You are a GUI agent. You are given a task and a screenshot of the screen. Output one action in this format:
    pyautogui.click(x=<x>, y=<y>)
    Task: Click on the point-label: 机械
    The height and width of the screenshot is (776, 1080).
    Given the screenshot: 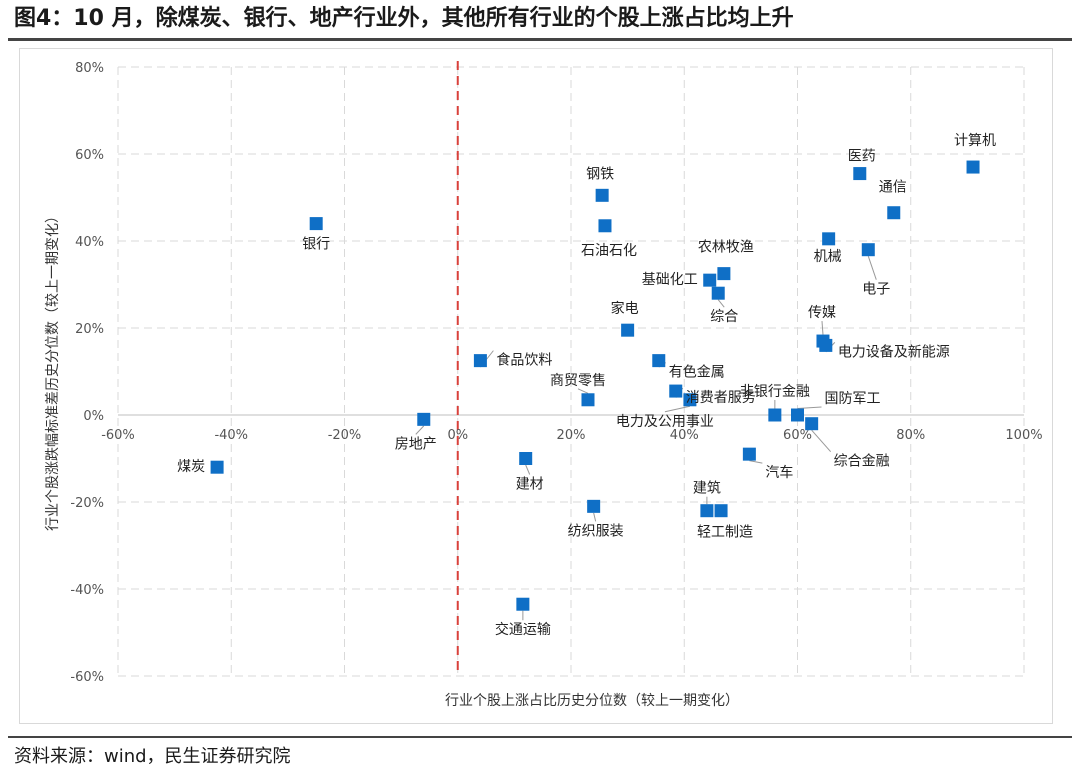 What is the action you would take?
    pyautogui.click(x=828, y=257)
    